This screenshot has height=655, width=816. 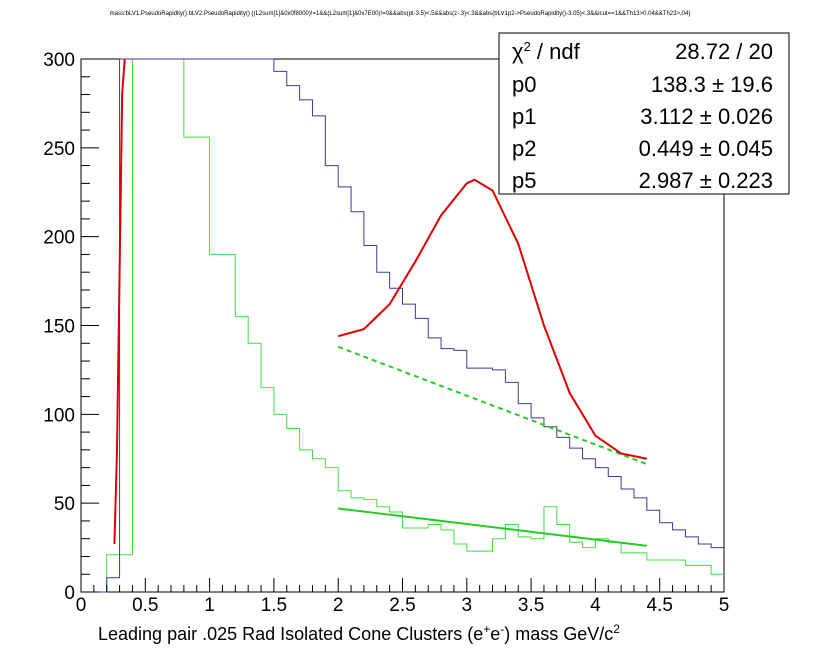 I want to click on x-tick-label: 5, so click(x=724, y=605).